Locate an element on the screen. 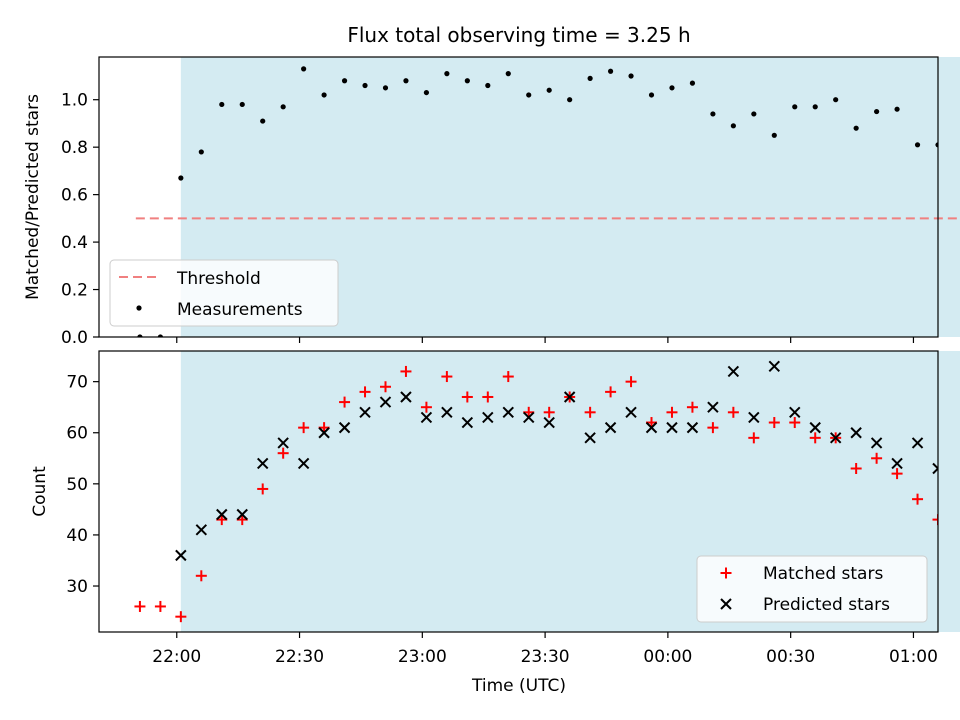 Image resolution: width=960 pixels, height=720 pixels. y-axis-label: Matched/Predicted stars is located at coordinates (33, 197).